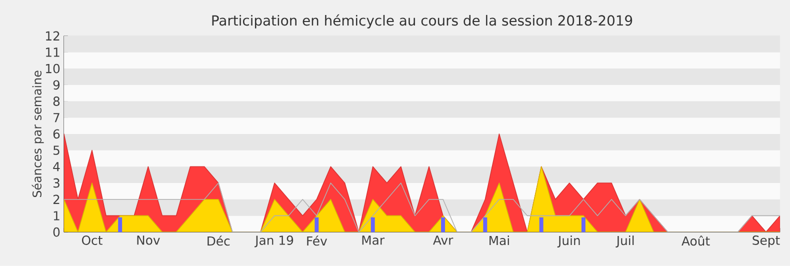  What do you see at coordinates (766, 242) in the screenshot?
I see `x-tick-label: Sept` at bounding box center [766, 242].